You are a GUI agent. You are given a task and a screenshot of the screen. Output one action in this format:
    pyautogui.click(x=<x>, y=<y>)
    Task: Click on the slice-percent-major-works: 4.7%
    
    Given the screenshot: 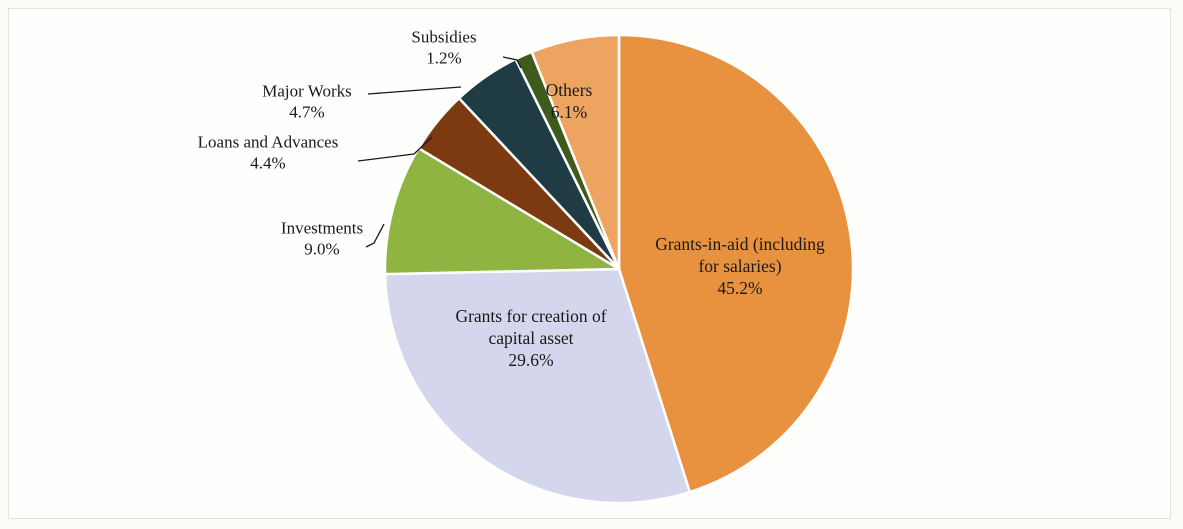 What is the action you would take?
    pyautogui.click(x=306, y=111)
    